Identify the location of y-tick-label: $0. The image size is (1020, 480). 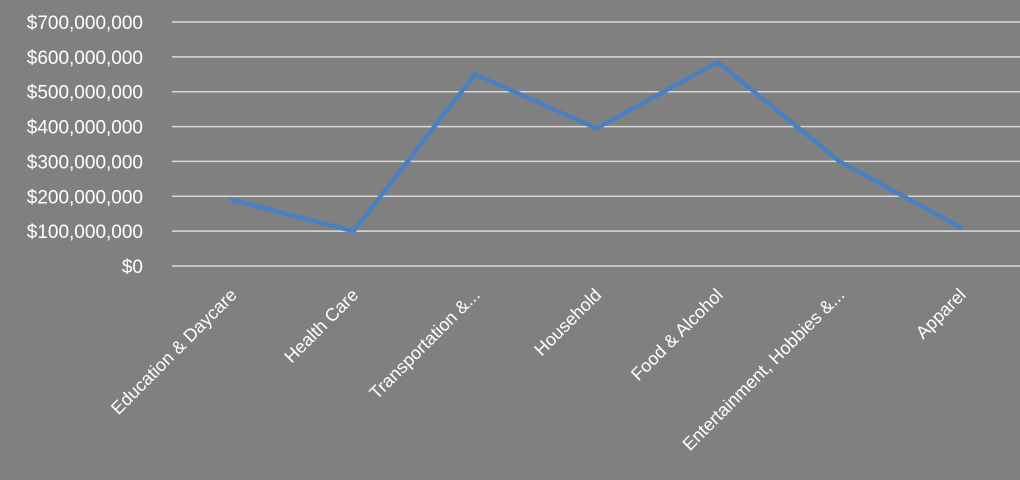
(132, 267).